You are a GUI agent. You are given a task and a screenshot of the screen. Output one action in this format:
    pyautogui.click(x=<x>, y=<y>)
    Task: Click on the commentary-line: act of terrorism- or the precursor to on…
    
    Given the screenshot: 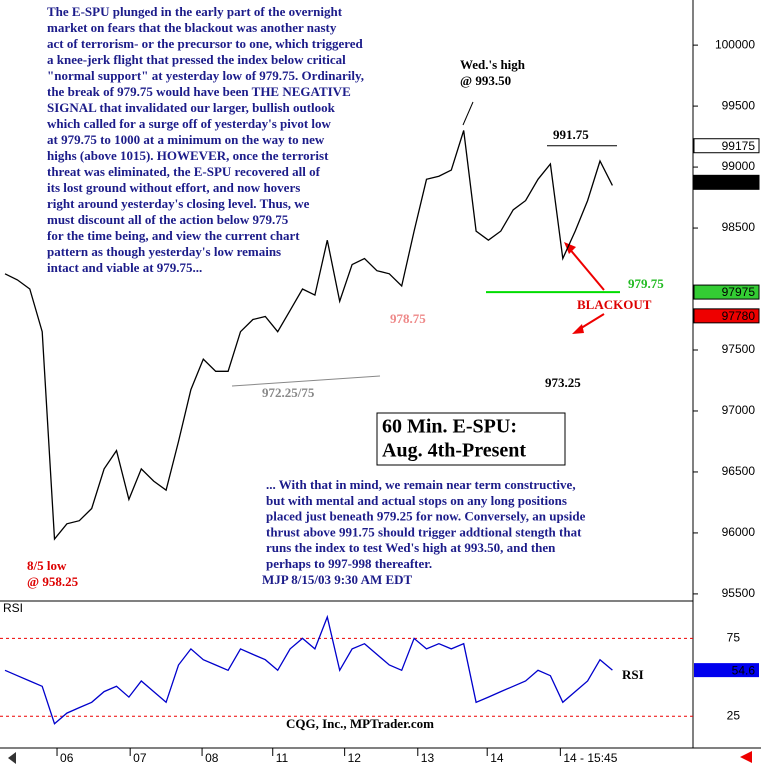 What is the action you would take?
    pyautogui.click(x=205, y=43)
    